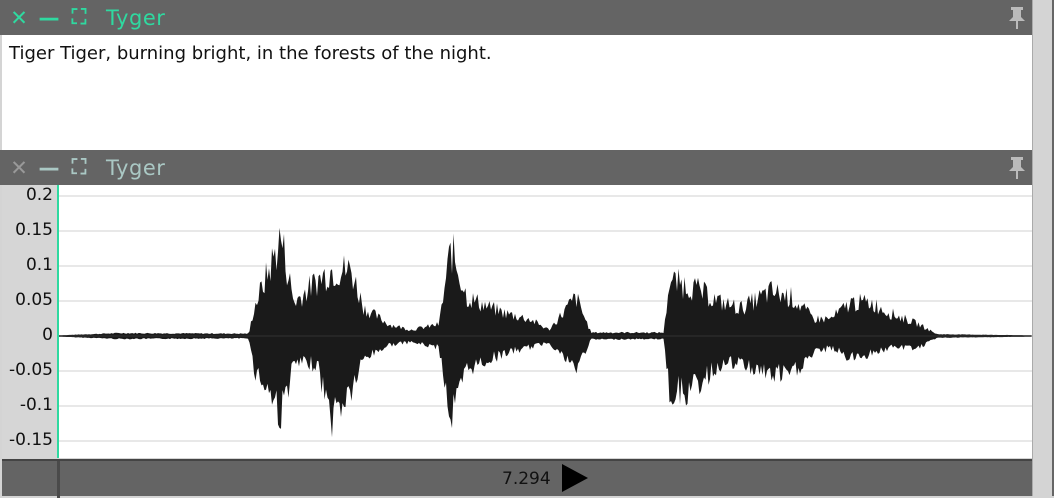  I want to click on y-tick-label: 0, so click(47, 335).